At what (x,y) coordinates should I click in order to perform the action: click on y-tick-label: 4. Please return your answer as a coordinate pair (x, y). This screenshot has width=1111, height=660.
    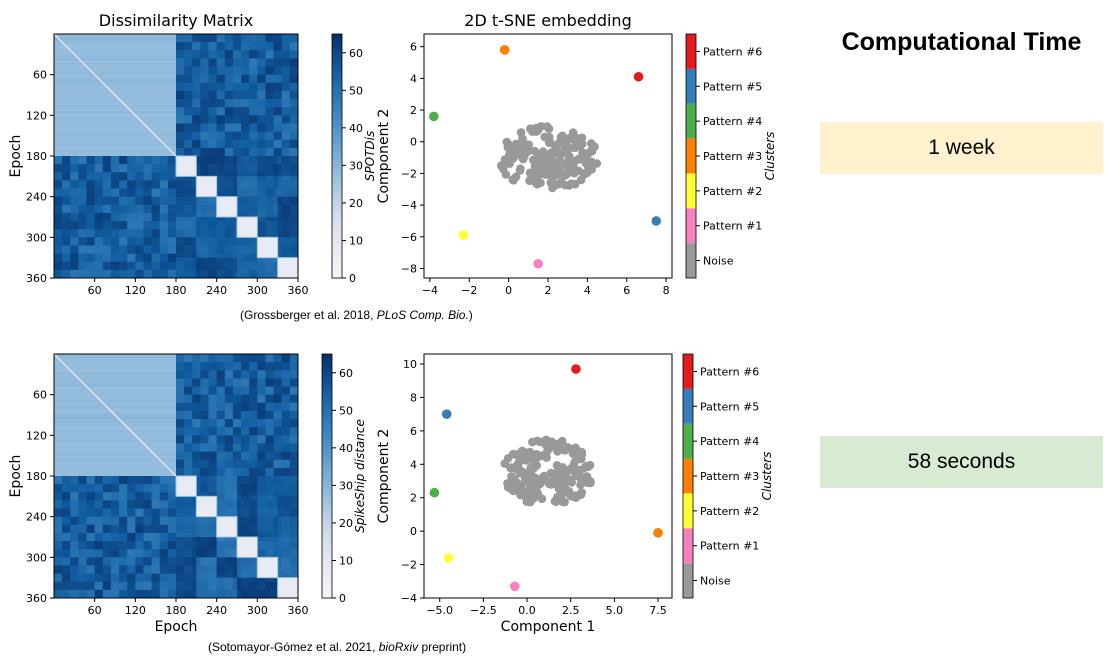
    Looking at the image, I should click on (413, 464).